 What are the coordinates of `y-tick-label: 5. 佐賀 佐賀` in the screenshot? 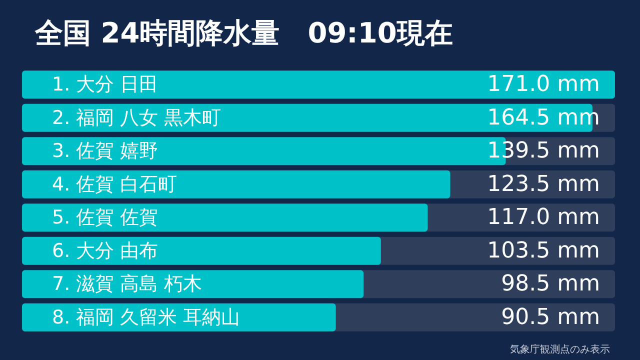 It's located at (105, 217).